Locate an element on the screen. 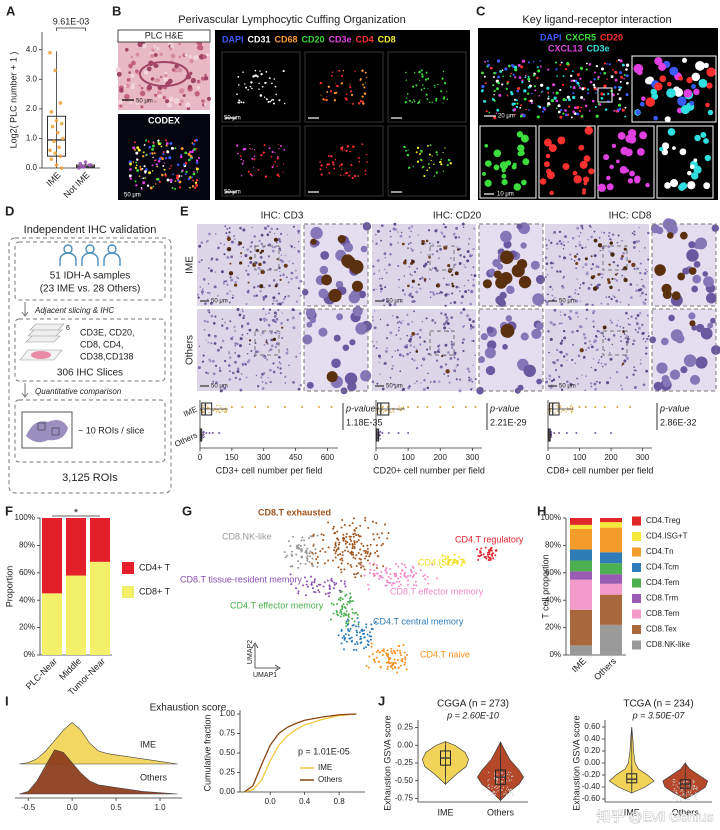 The image size is (720, 830). codex-image is located at coordinates (164, 157).